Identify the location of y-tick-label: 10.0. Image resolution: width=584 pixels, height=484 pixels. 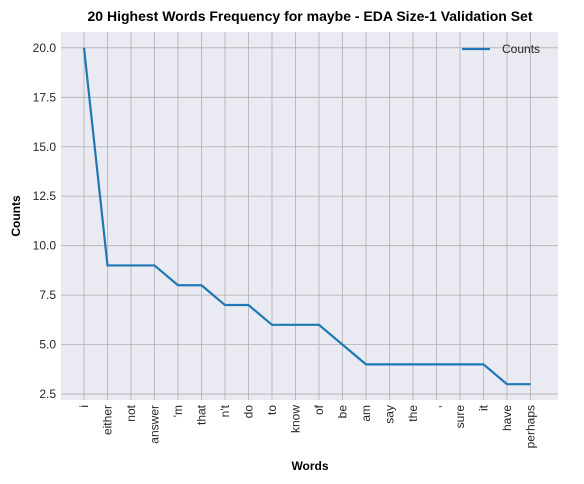
(45, 246).